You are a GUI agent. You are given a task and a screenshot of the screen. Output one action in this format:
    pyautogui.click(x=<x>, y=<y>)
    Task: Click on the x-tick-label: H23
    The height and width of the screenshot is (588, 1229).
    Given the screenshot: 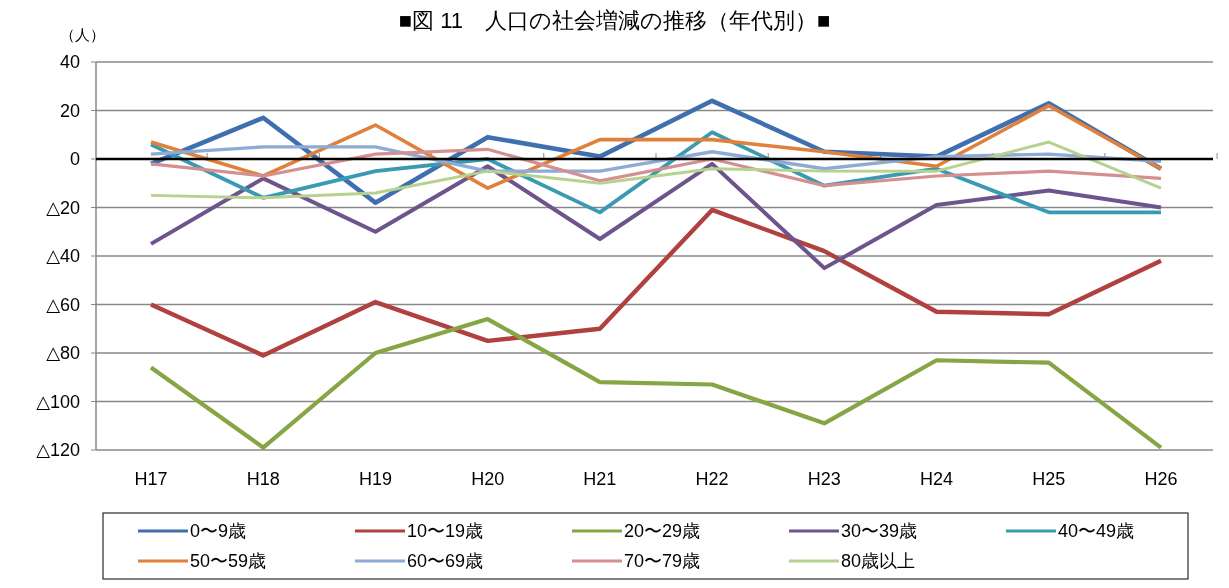 What is the action you would take?
    pyautogui.click(x=824, y=479)
    